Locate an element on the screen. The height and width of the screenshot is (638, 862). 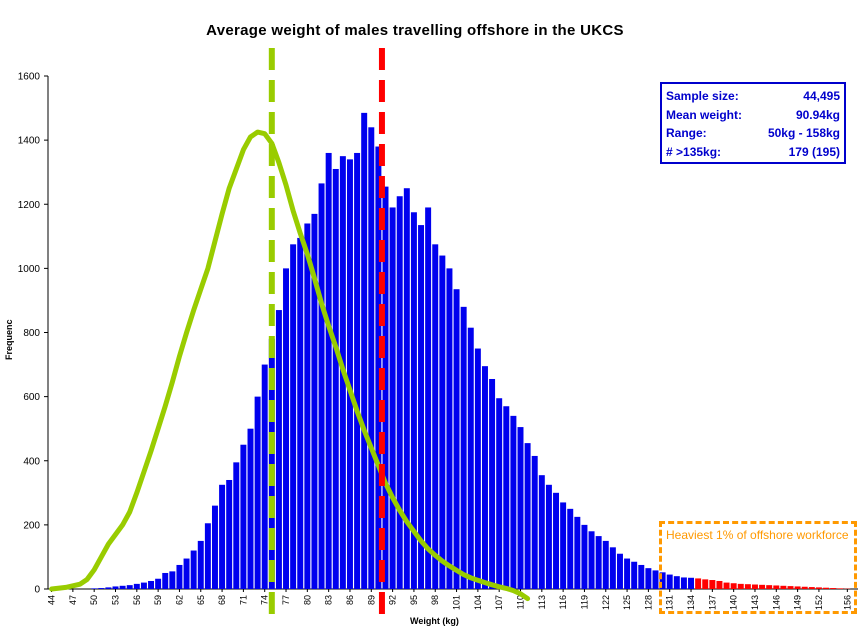
y-tick-label: 1400 is located at coordinates (29, 141).